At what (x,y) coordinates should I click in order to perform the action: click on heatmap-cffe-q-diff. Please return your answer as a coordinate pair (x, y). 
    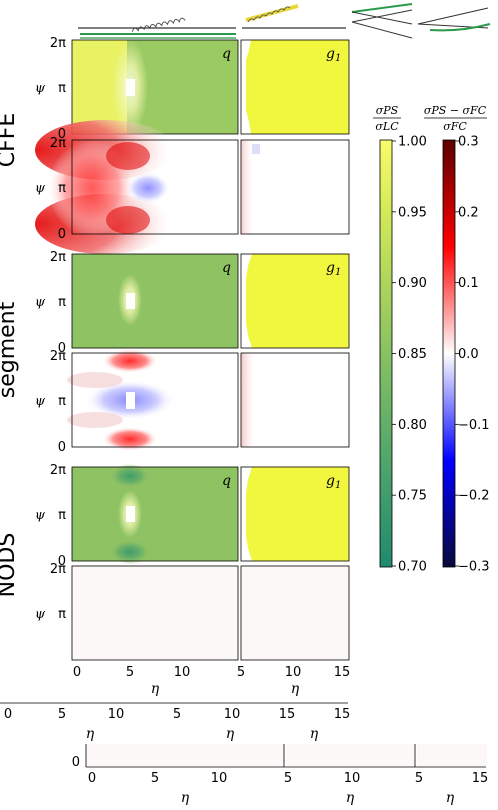
    Looking at the image, I should click on (137, 187).